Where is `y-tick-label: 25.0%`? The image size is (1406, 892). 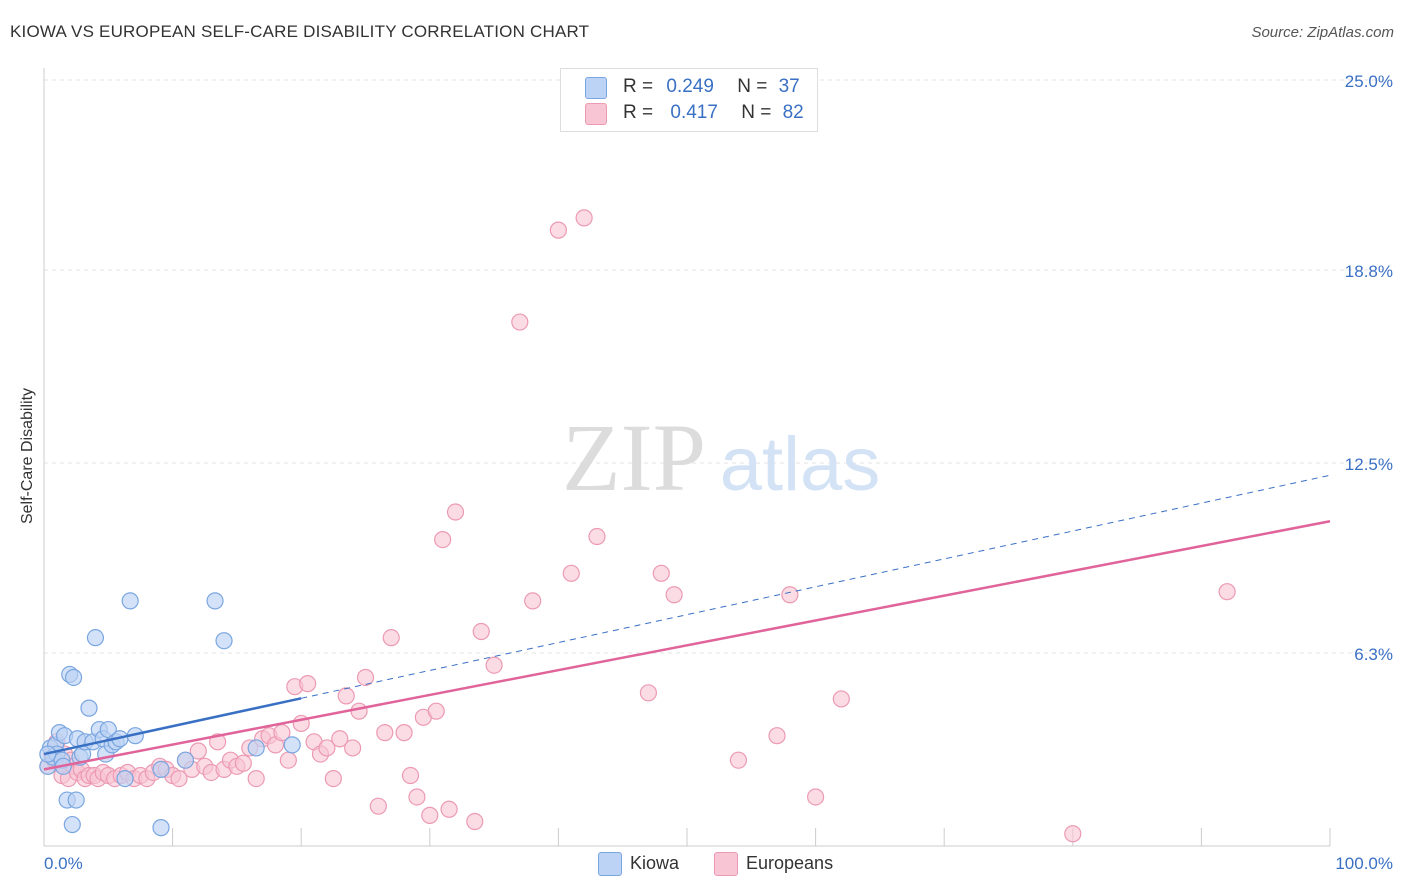 y-tick-label: 25.0% is located at coordinates (1369, 81).